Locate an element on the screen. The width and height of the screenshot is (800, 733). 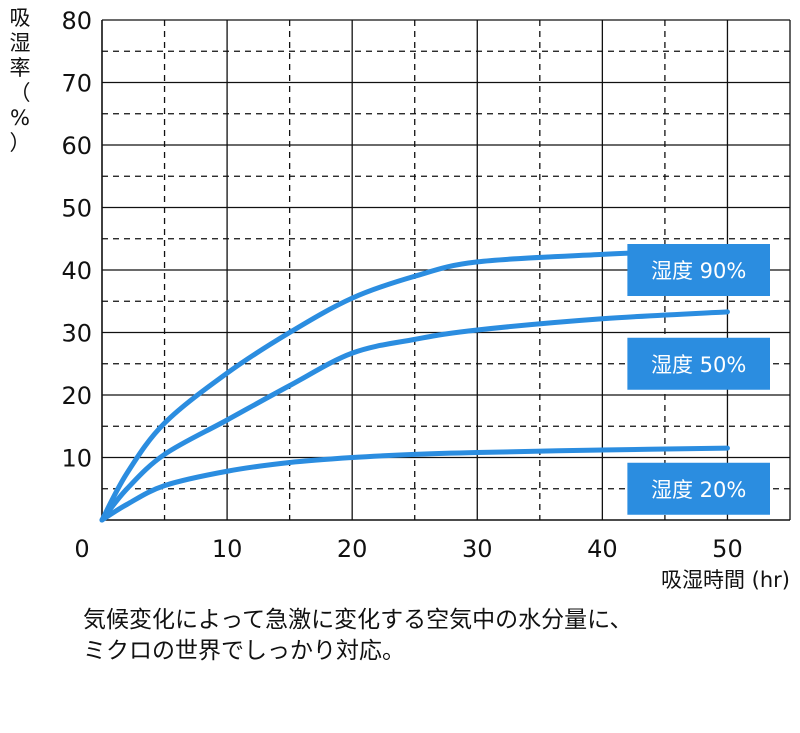
x-tick-label: 20 is located at coordinates (352, 549).